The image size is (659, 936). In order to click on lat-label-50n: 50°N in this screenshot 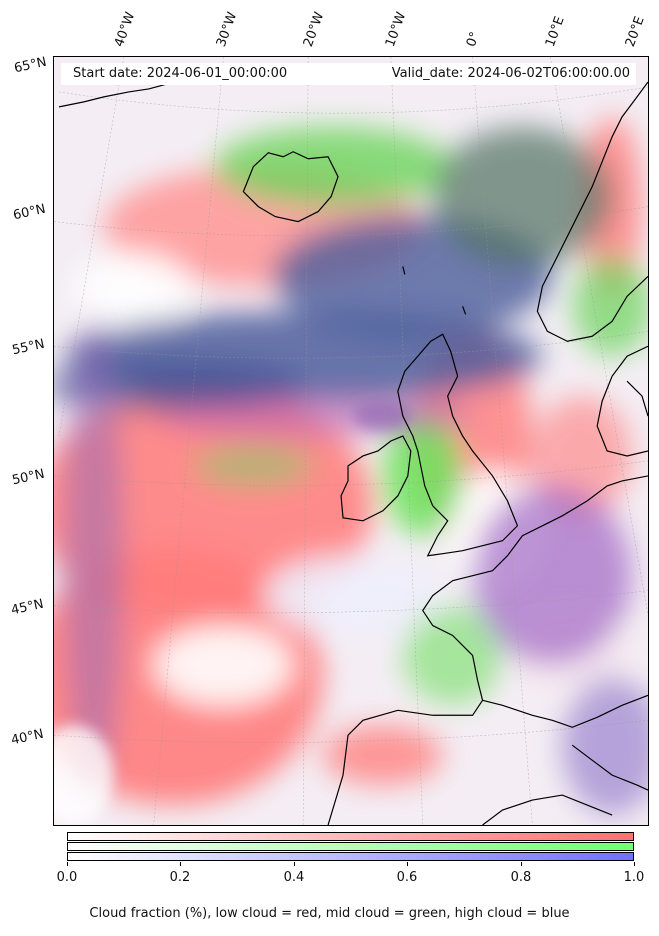, I will do `click(28, 477)`.